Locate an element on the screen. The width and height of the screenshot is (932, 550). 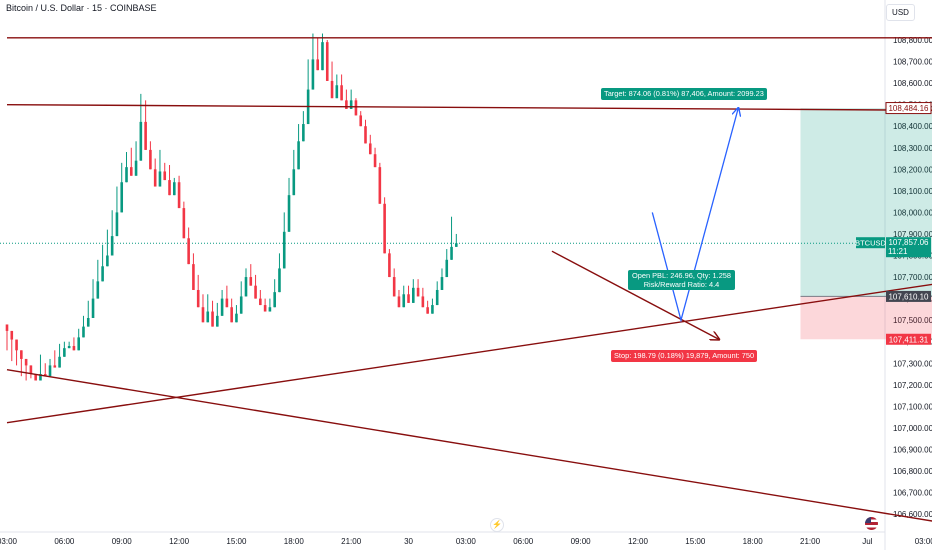
profit-zone is located at coordinates (866, 202).